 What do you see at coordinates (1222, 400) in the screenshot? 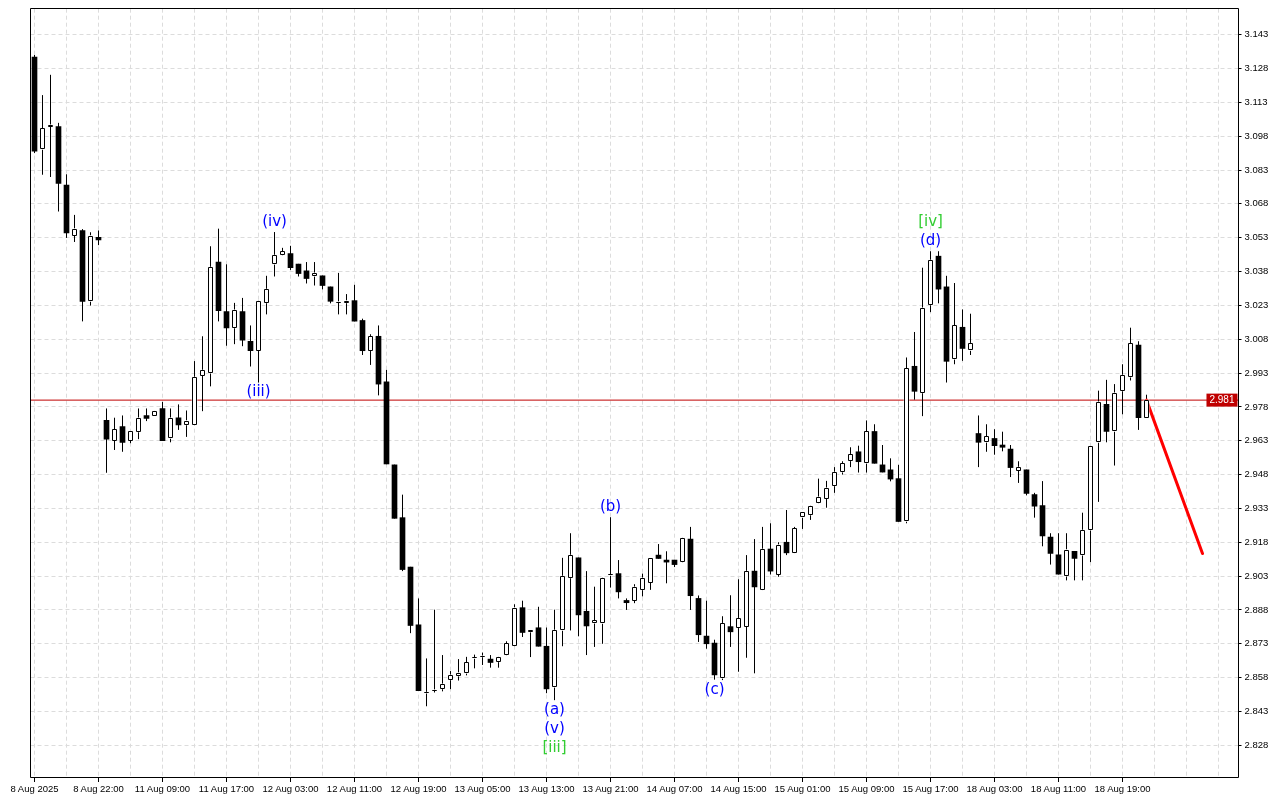
I see `ref-line-label: 2.981` at bounding box center [1222, 400].